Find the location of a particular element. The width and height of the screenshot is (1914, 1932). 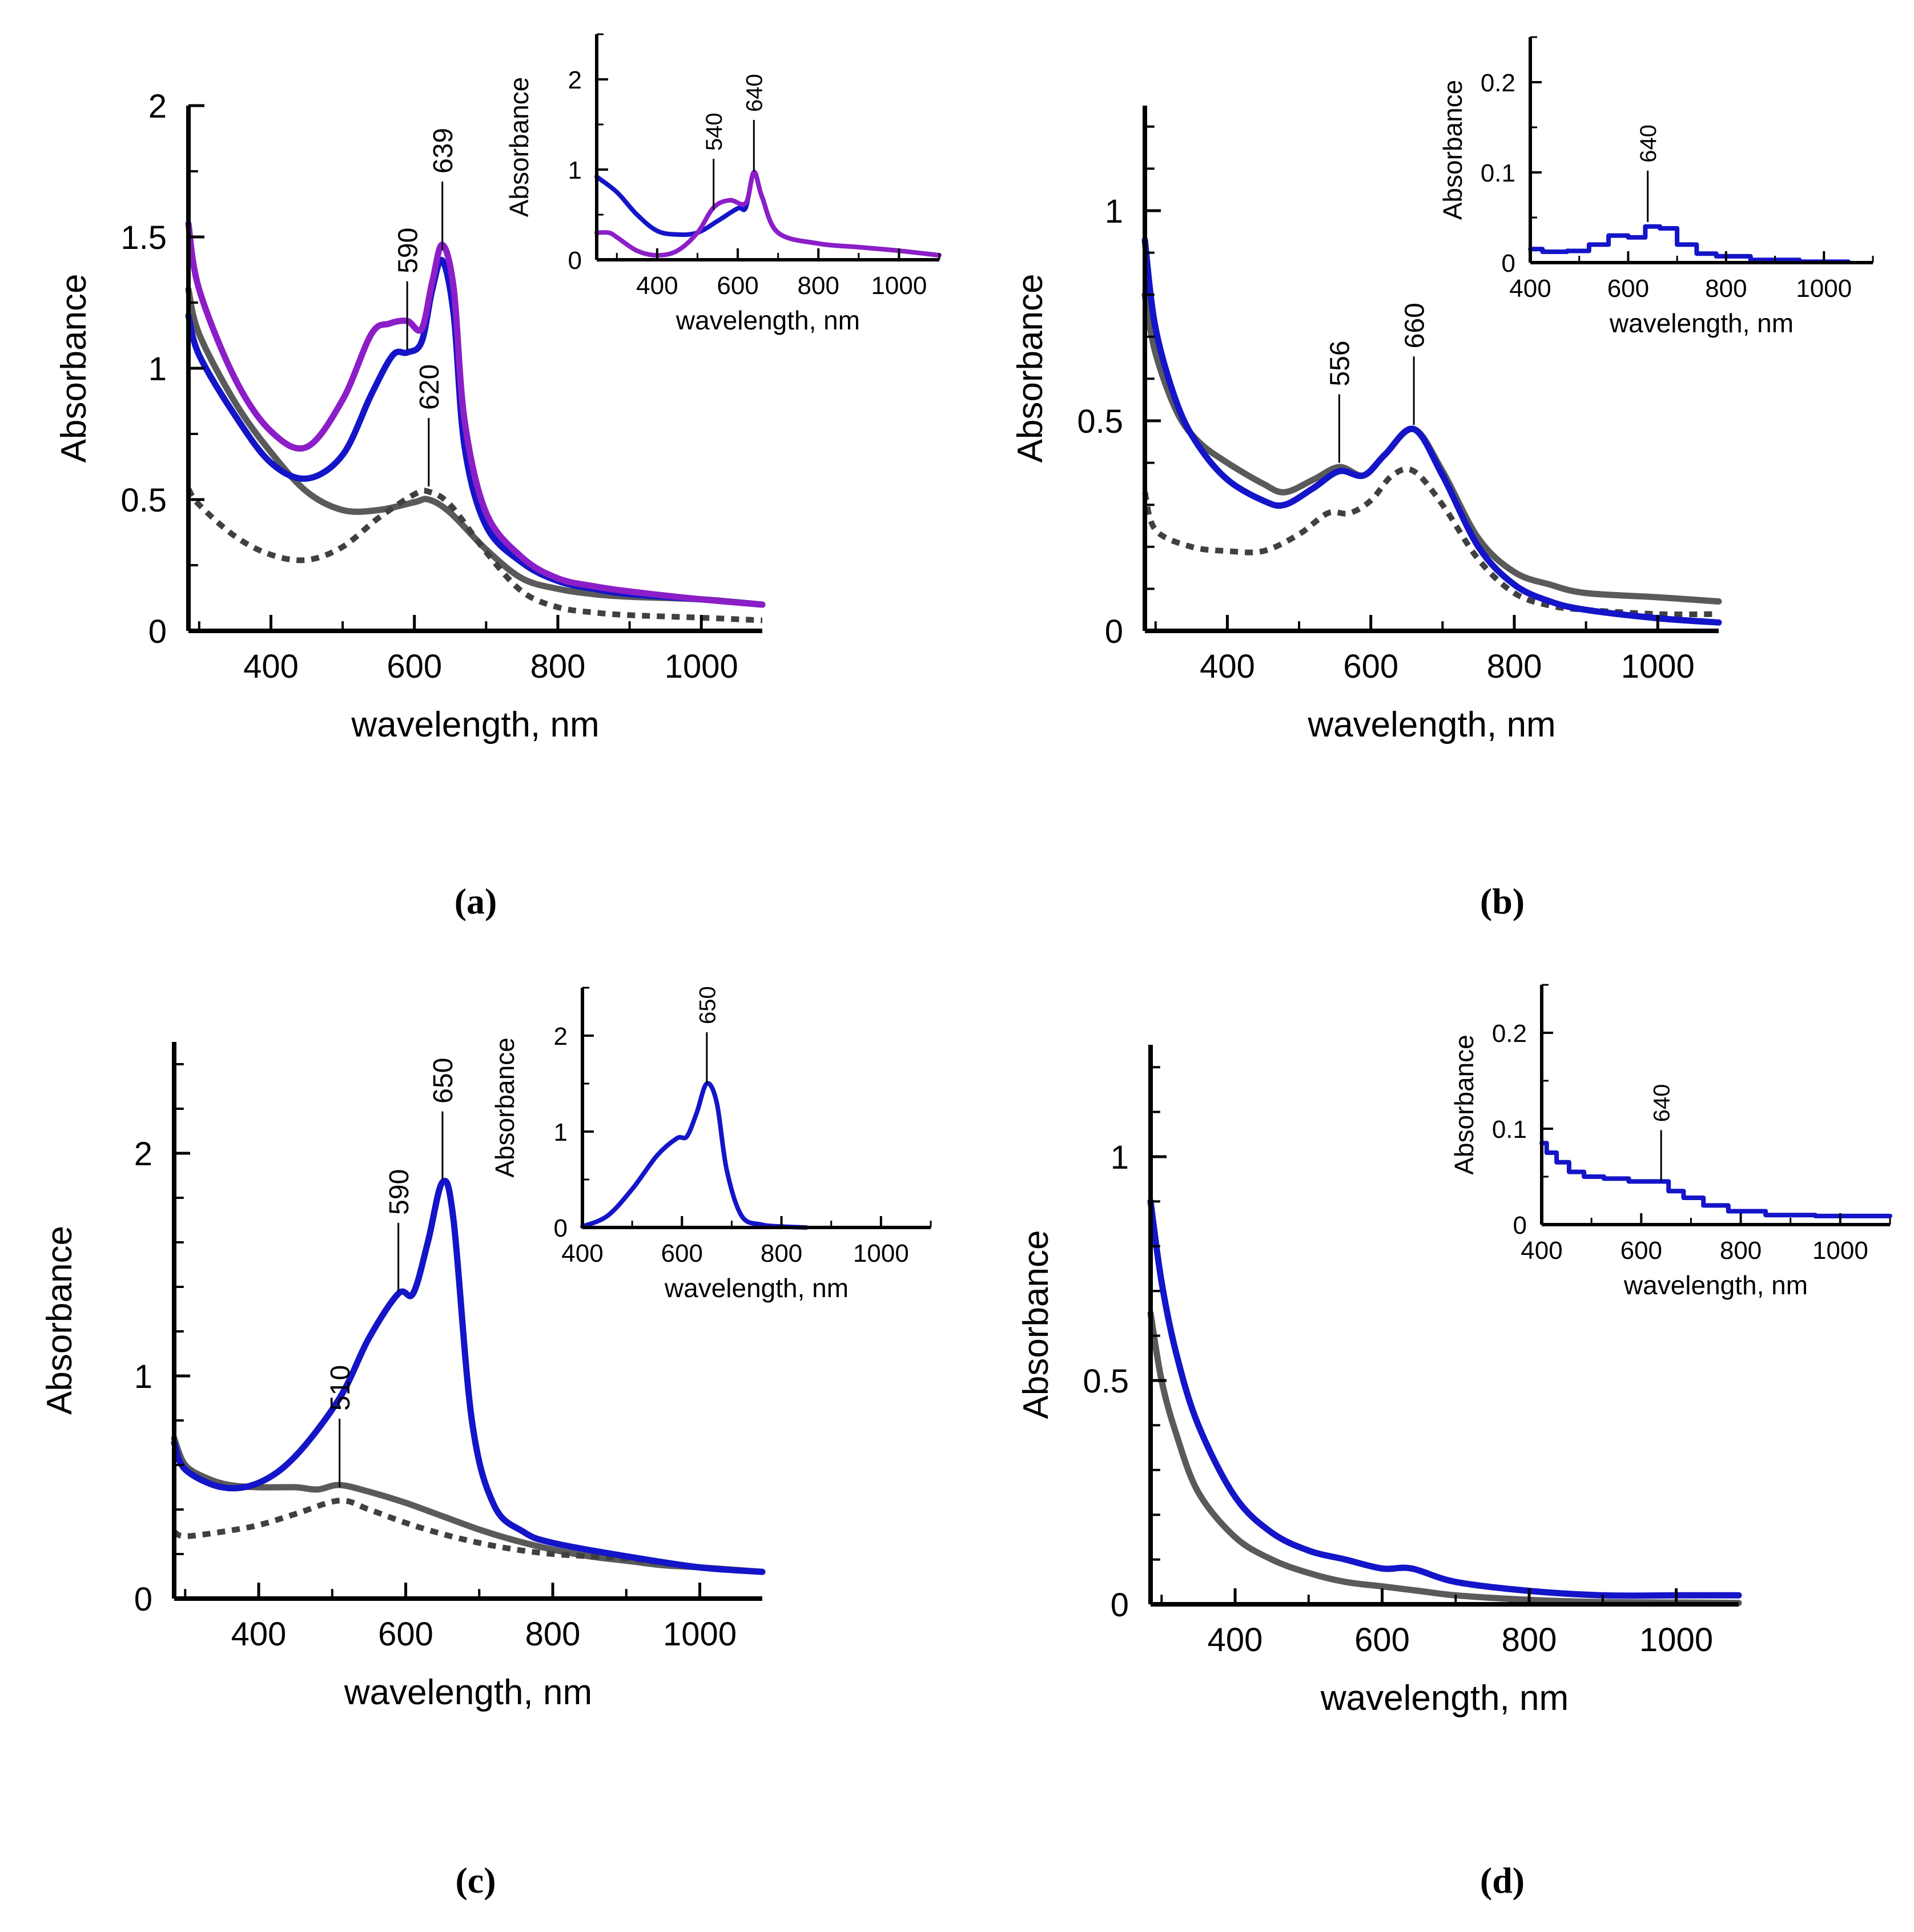

chart-c-x-tick-label: 1000 is located at coordinates (700, 1634).